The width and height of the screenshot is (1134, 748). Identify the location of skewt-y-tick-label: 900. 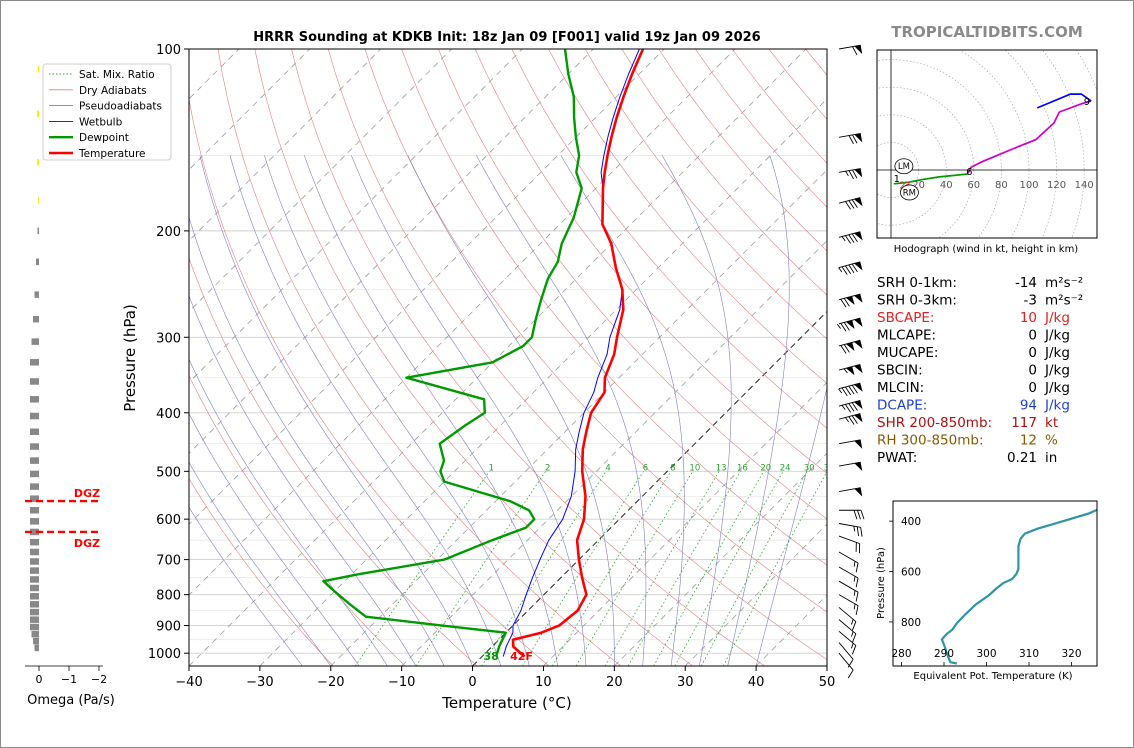
(168, 627).